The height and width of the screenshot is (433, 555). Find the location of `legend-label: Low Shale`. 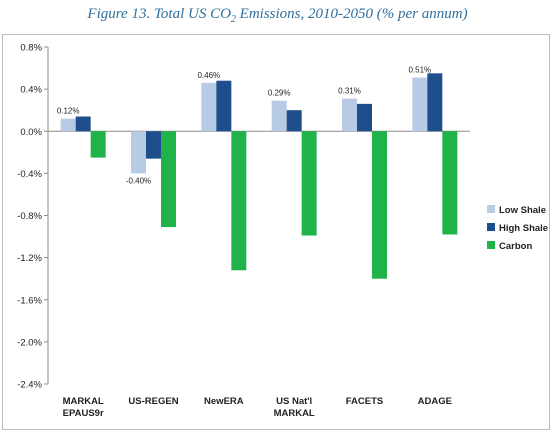

legend-label: Low Shale is located at coordinates (522, 210).